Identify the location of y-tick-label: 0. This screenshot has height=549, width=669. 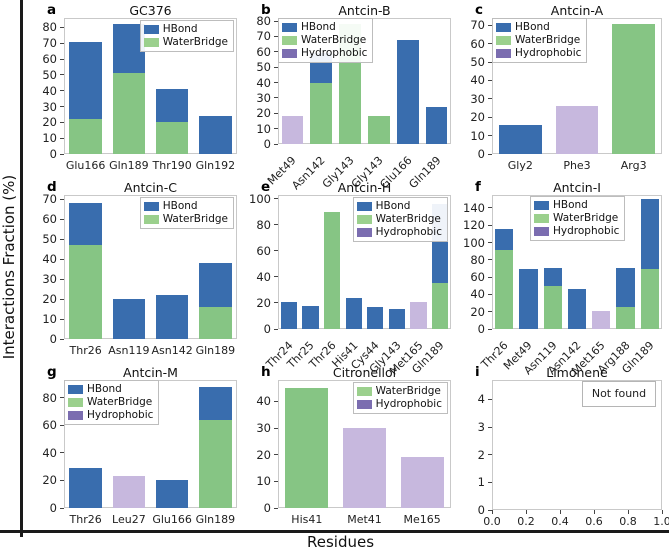
(267, 329).